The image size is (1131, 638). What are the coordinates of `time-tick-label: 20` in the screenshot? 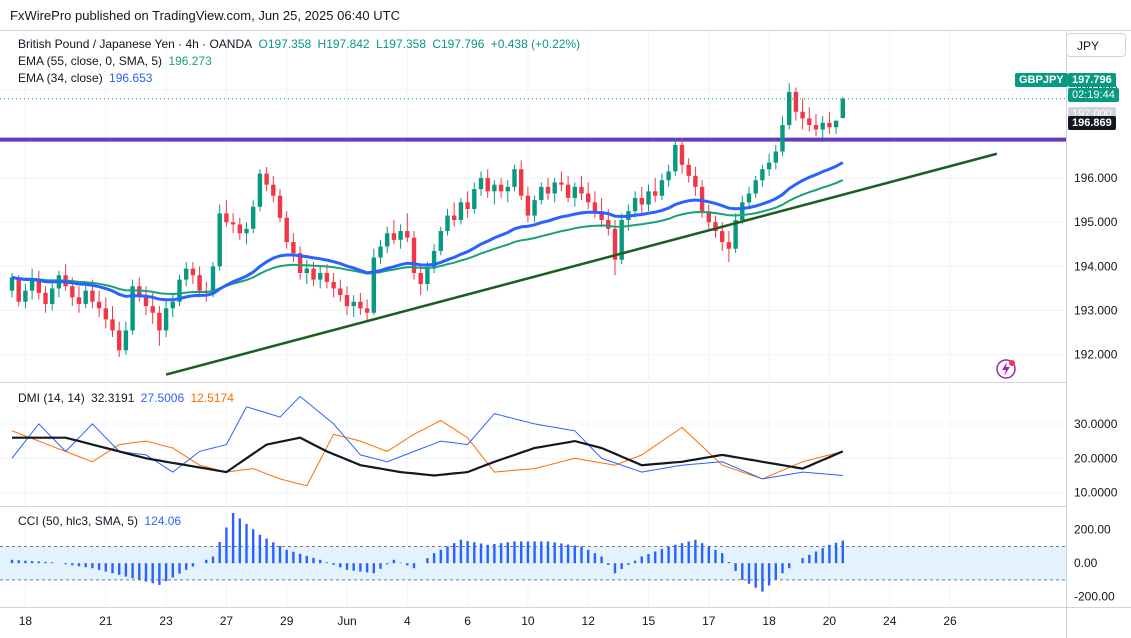 It's located at (830, 621).